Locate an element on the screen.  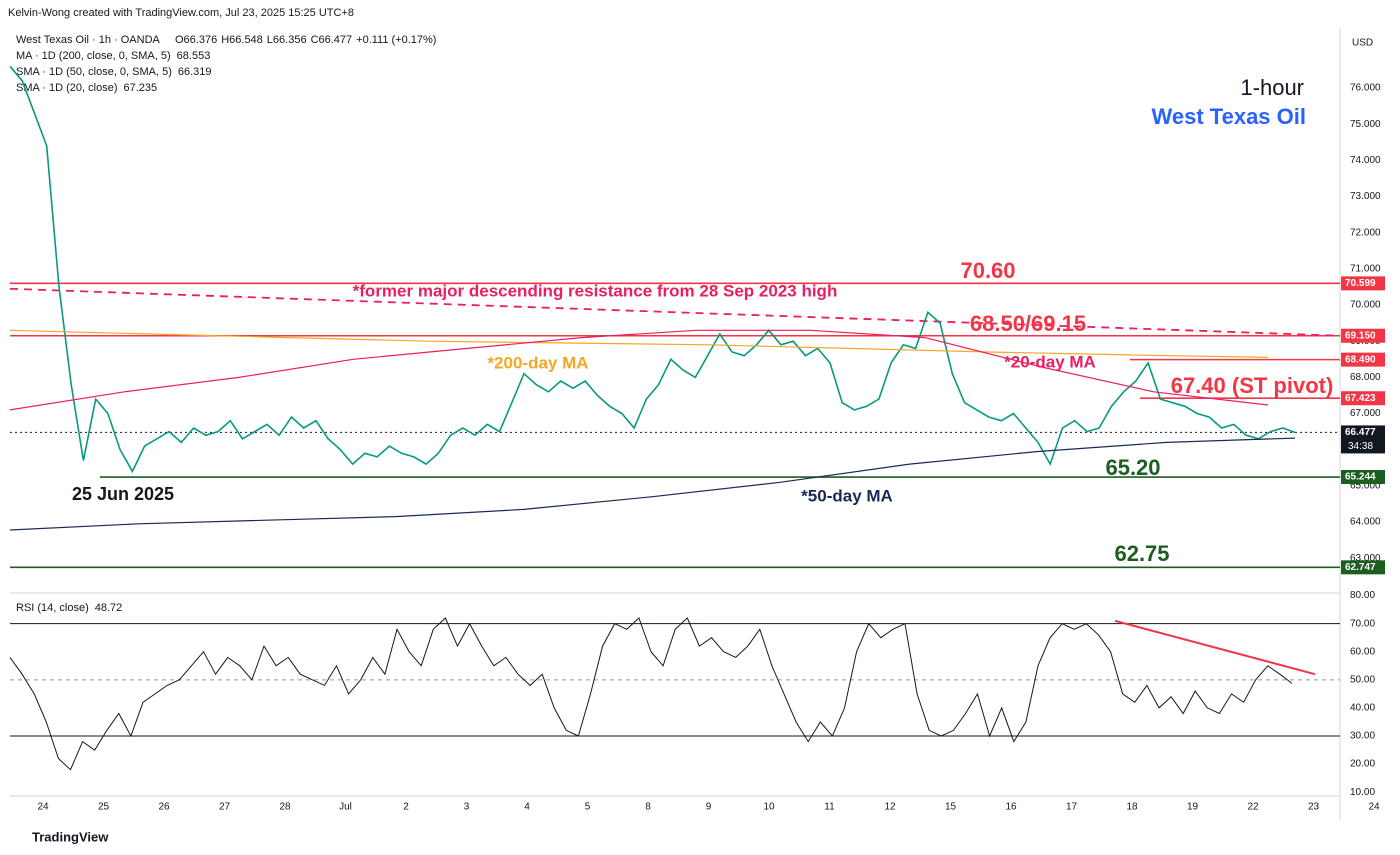
x-tick-label: 5 is located at coordinates (588, 807).